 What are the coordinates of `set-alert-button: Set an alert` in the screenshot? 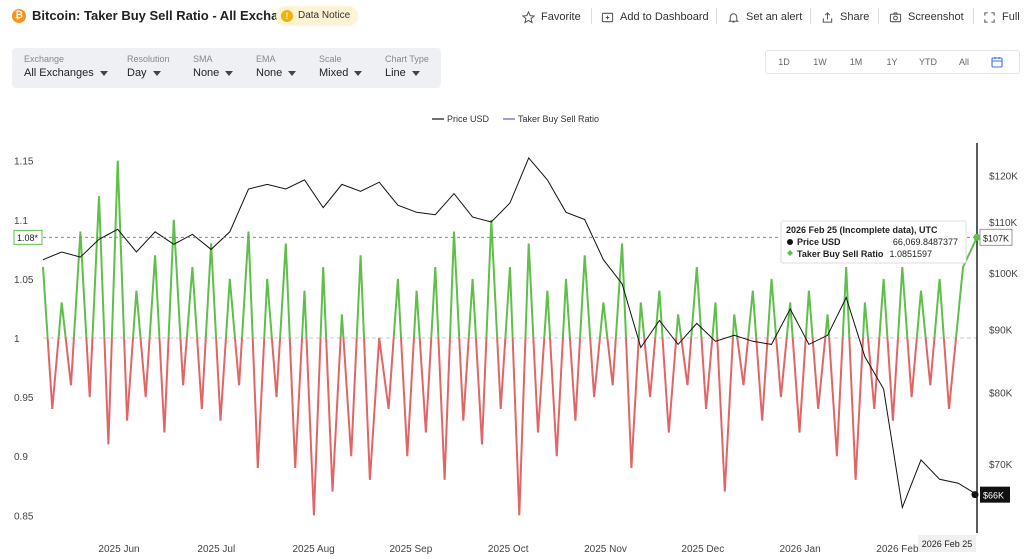 It's located at (764, 17).